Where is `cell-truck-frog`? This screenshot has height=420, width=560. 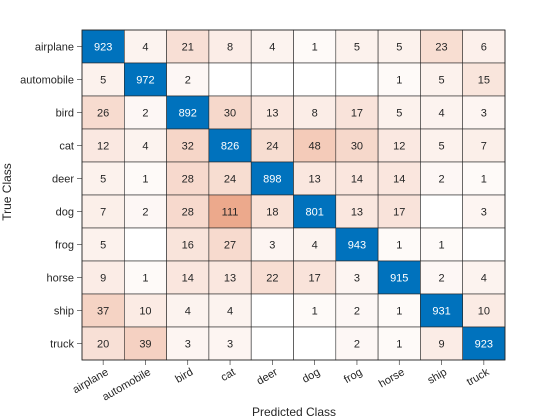
cell-truck-frog is located at coordinates (357, 343).